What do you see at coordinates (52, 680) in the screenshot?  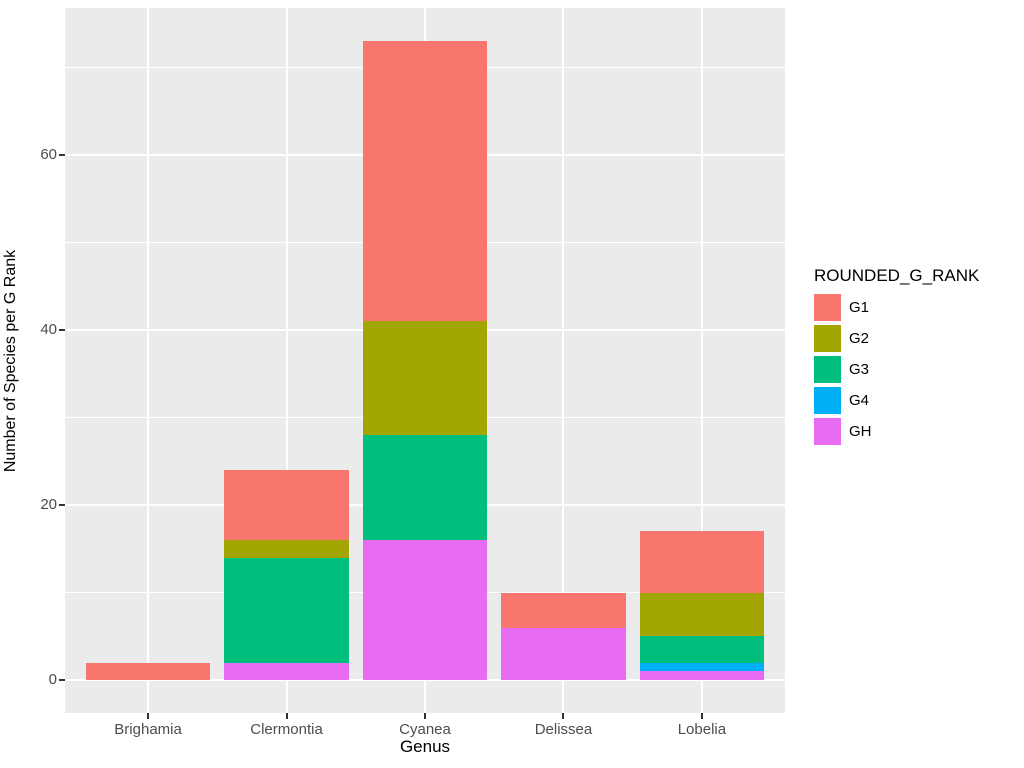 I see `y-tick-label: 0` at bounding box center [52, 680].